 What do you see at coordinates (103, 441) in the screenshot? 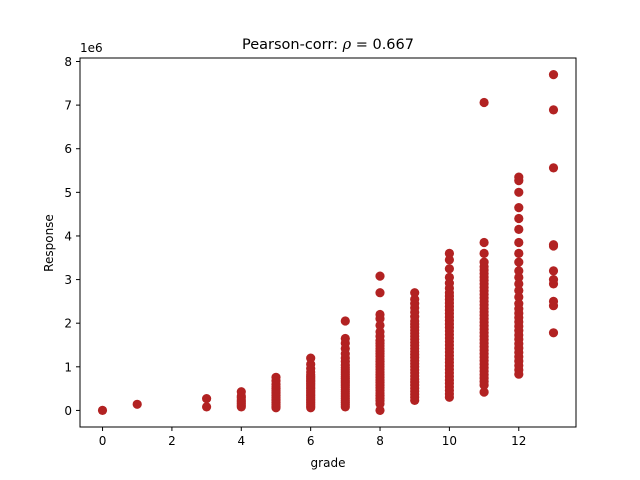
I see `x-tick-label: 0` at bounding box center [103, 441].